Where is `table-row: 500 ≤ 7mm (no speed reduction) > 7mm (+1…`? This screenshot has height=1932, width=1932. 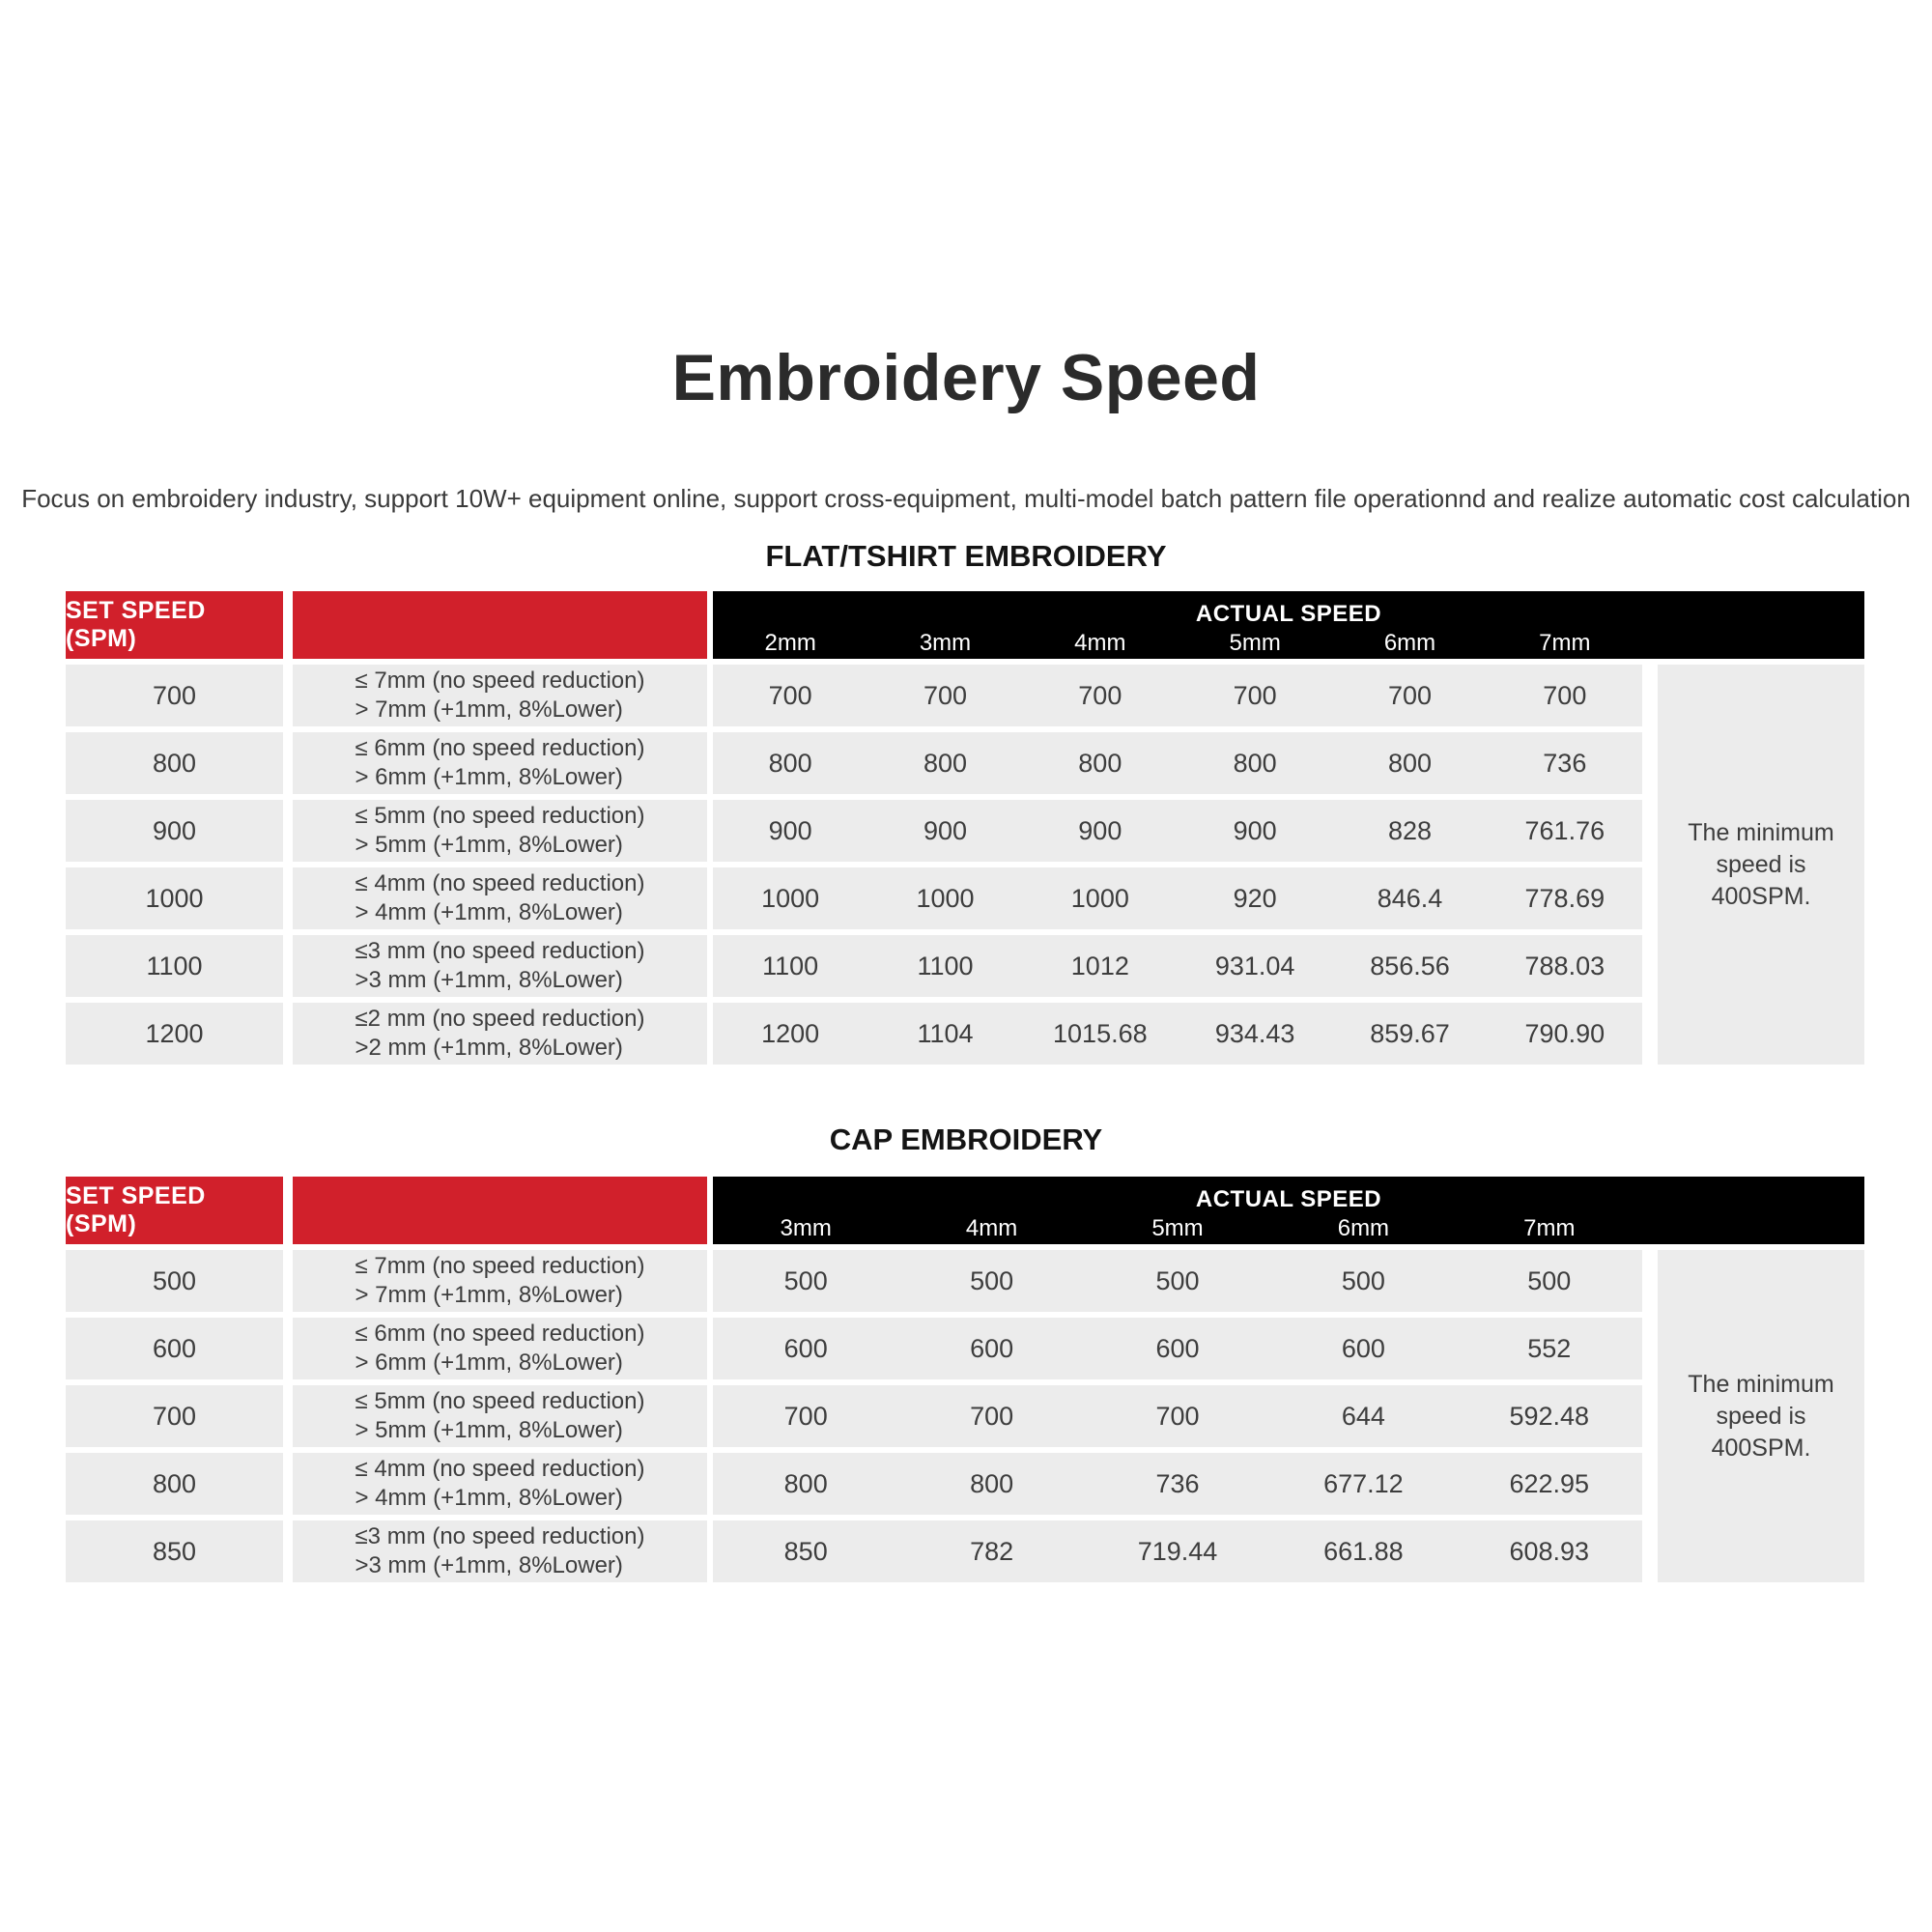
table-row: 500 ≤ 7mm (no speed reduction) > 7mm (+1… is located at coordinates (965, 1281).